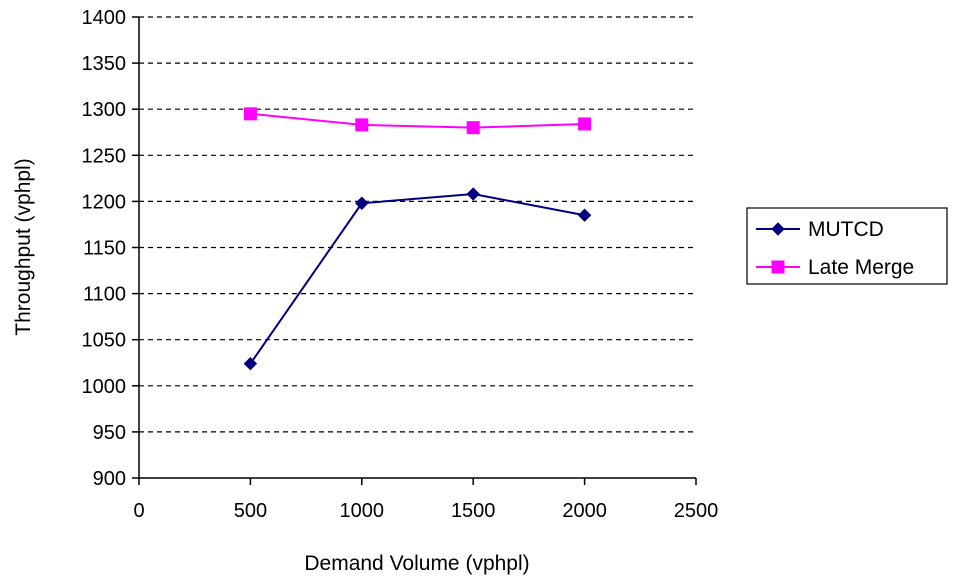  Describe the element at coordinates (104, 64) in the screenshot. I see `y-tick-label: 1350` at that location.